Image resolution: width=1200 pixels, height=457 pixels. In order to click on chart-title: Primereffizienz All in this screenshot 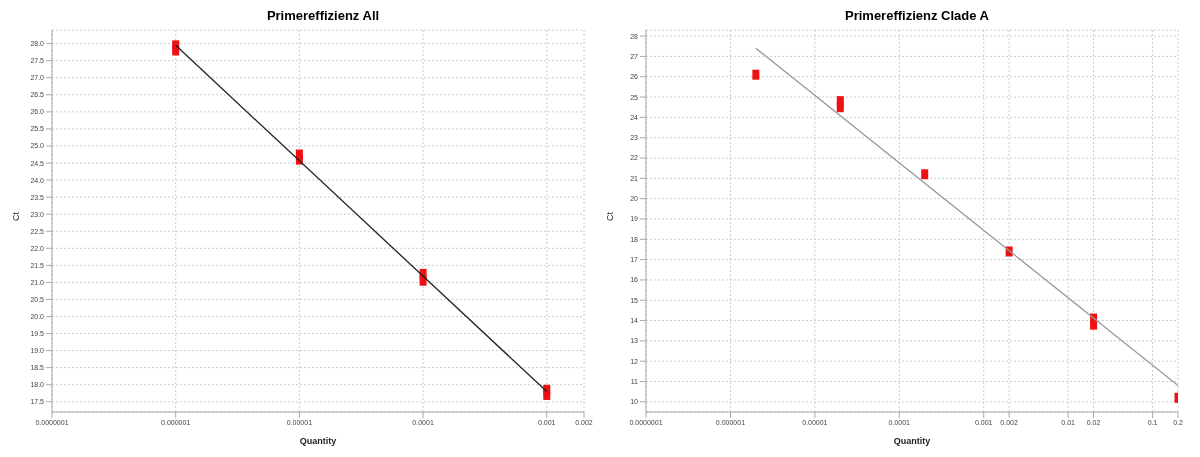, I will do `click(323, 16)`.